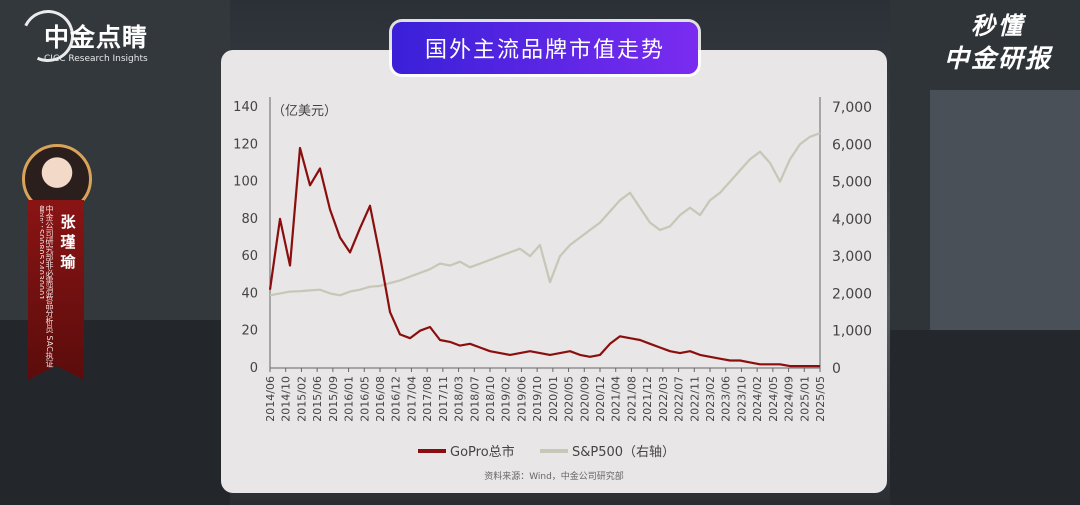 The height and width of the screenshot is (505, 1080). What do you see at coordinates (490, 399) in the screenshot?
I see `x-tick-label: 2018/10` at bounding box center [490, 399].